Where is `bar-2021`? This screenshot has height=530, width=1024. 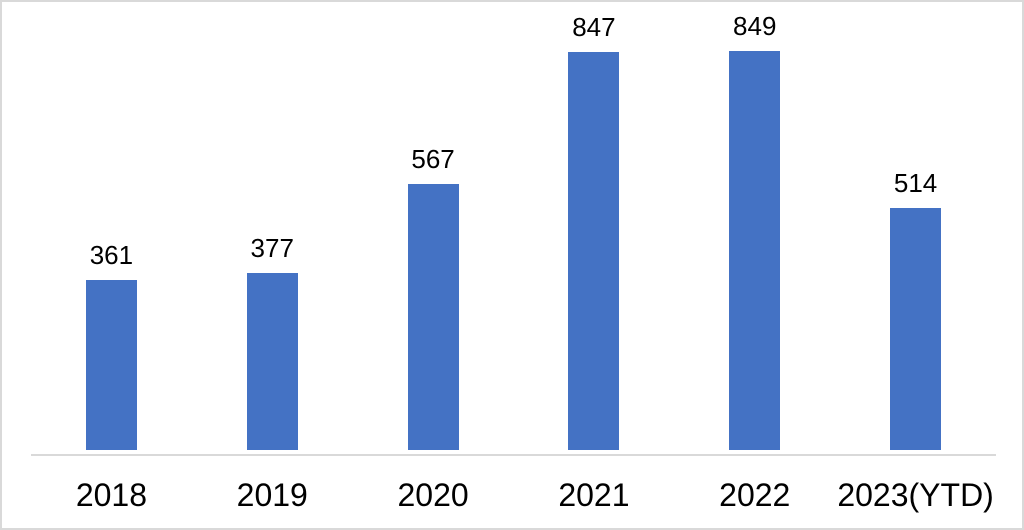
bar-2021 is located at coordinates (594, 251).